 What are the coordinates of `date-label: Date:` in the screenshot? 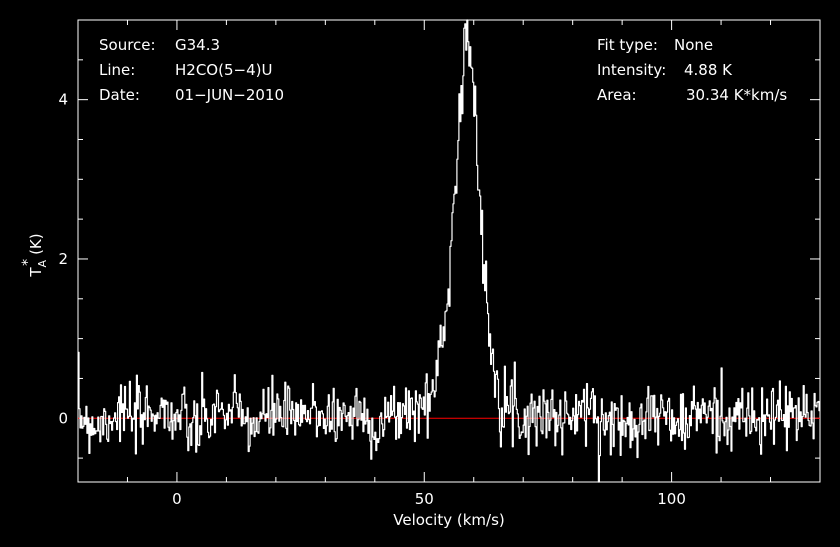 It's located at (119, 95).